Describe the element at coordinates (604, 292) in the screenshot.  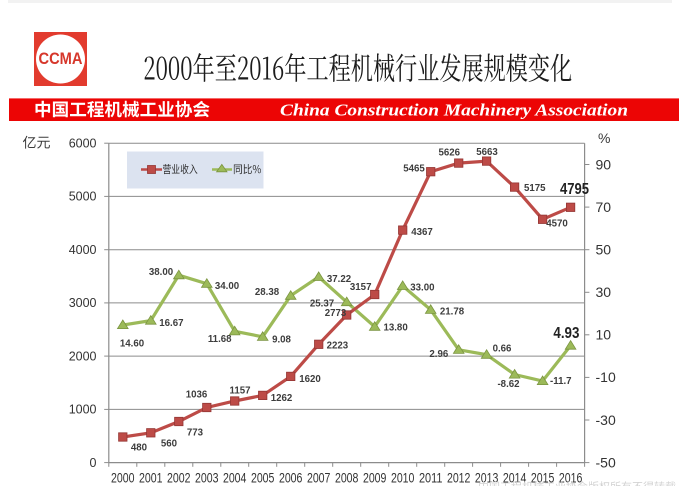
I see `svg-text: 30` at that location.